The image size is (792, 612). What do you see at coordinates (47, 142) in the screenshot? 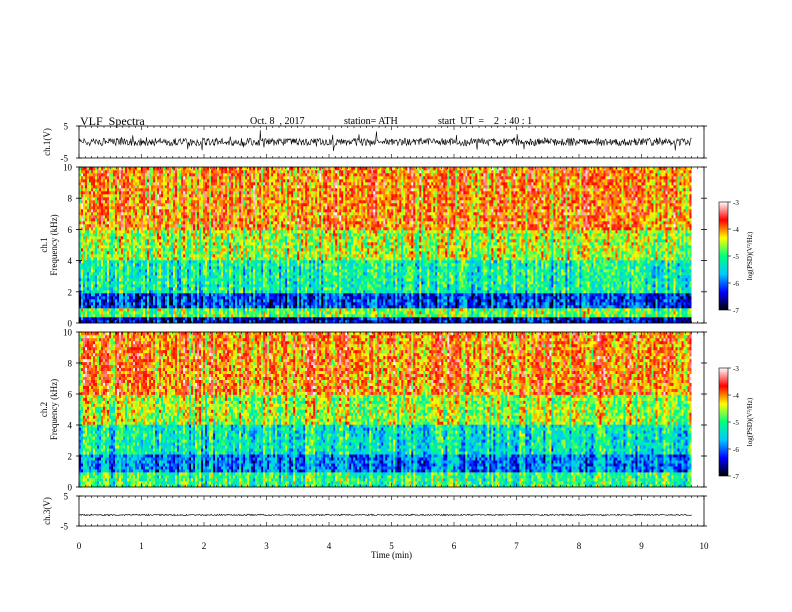
I see `y-axis-label: ch.1(V)` at bounding box center [47, 142].